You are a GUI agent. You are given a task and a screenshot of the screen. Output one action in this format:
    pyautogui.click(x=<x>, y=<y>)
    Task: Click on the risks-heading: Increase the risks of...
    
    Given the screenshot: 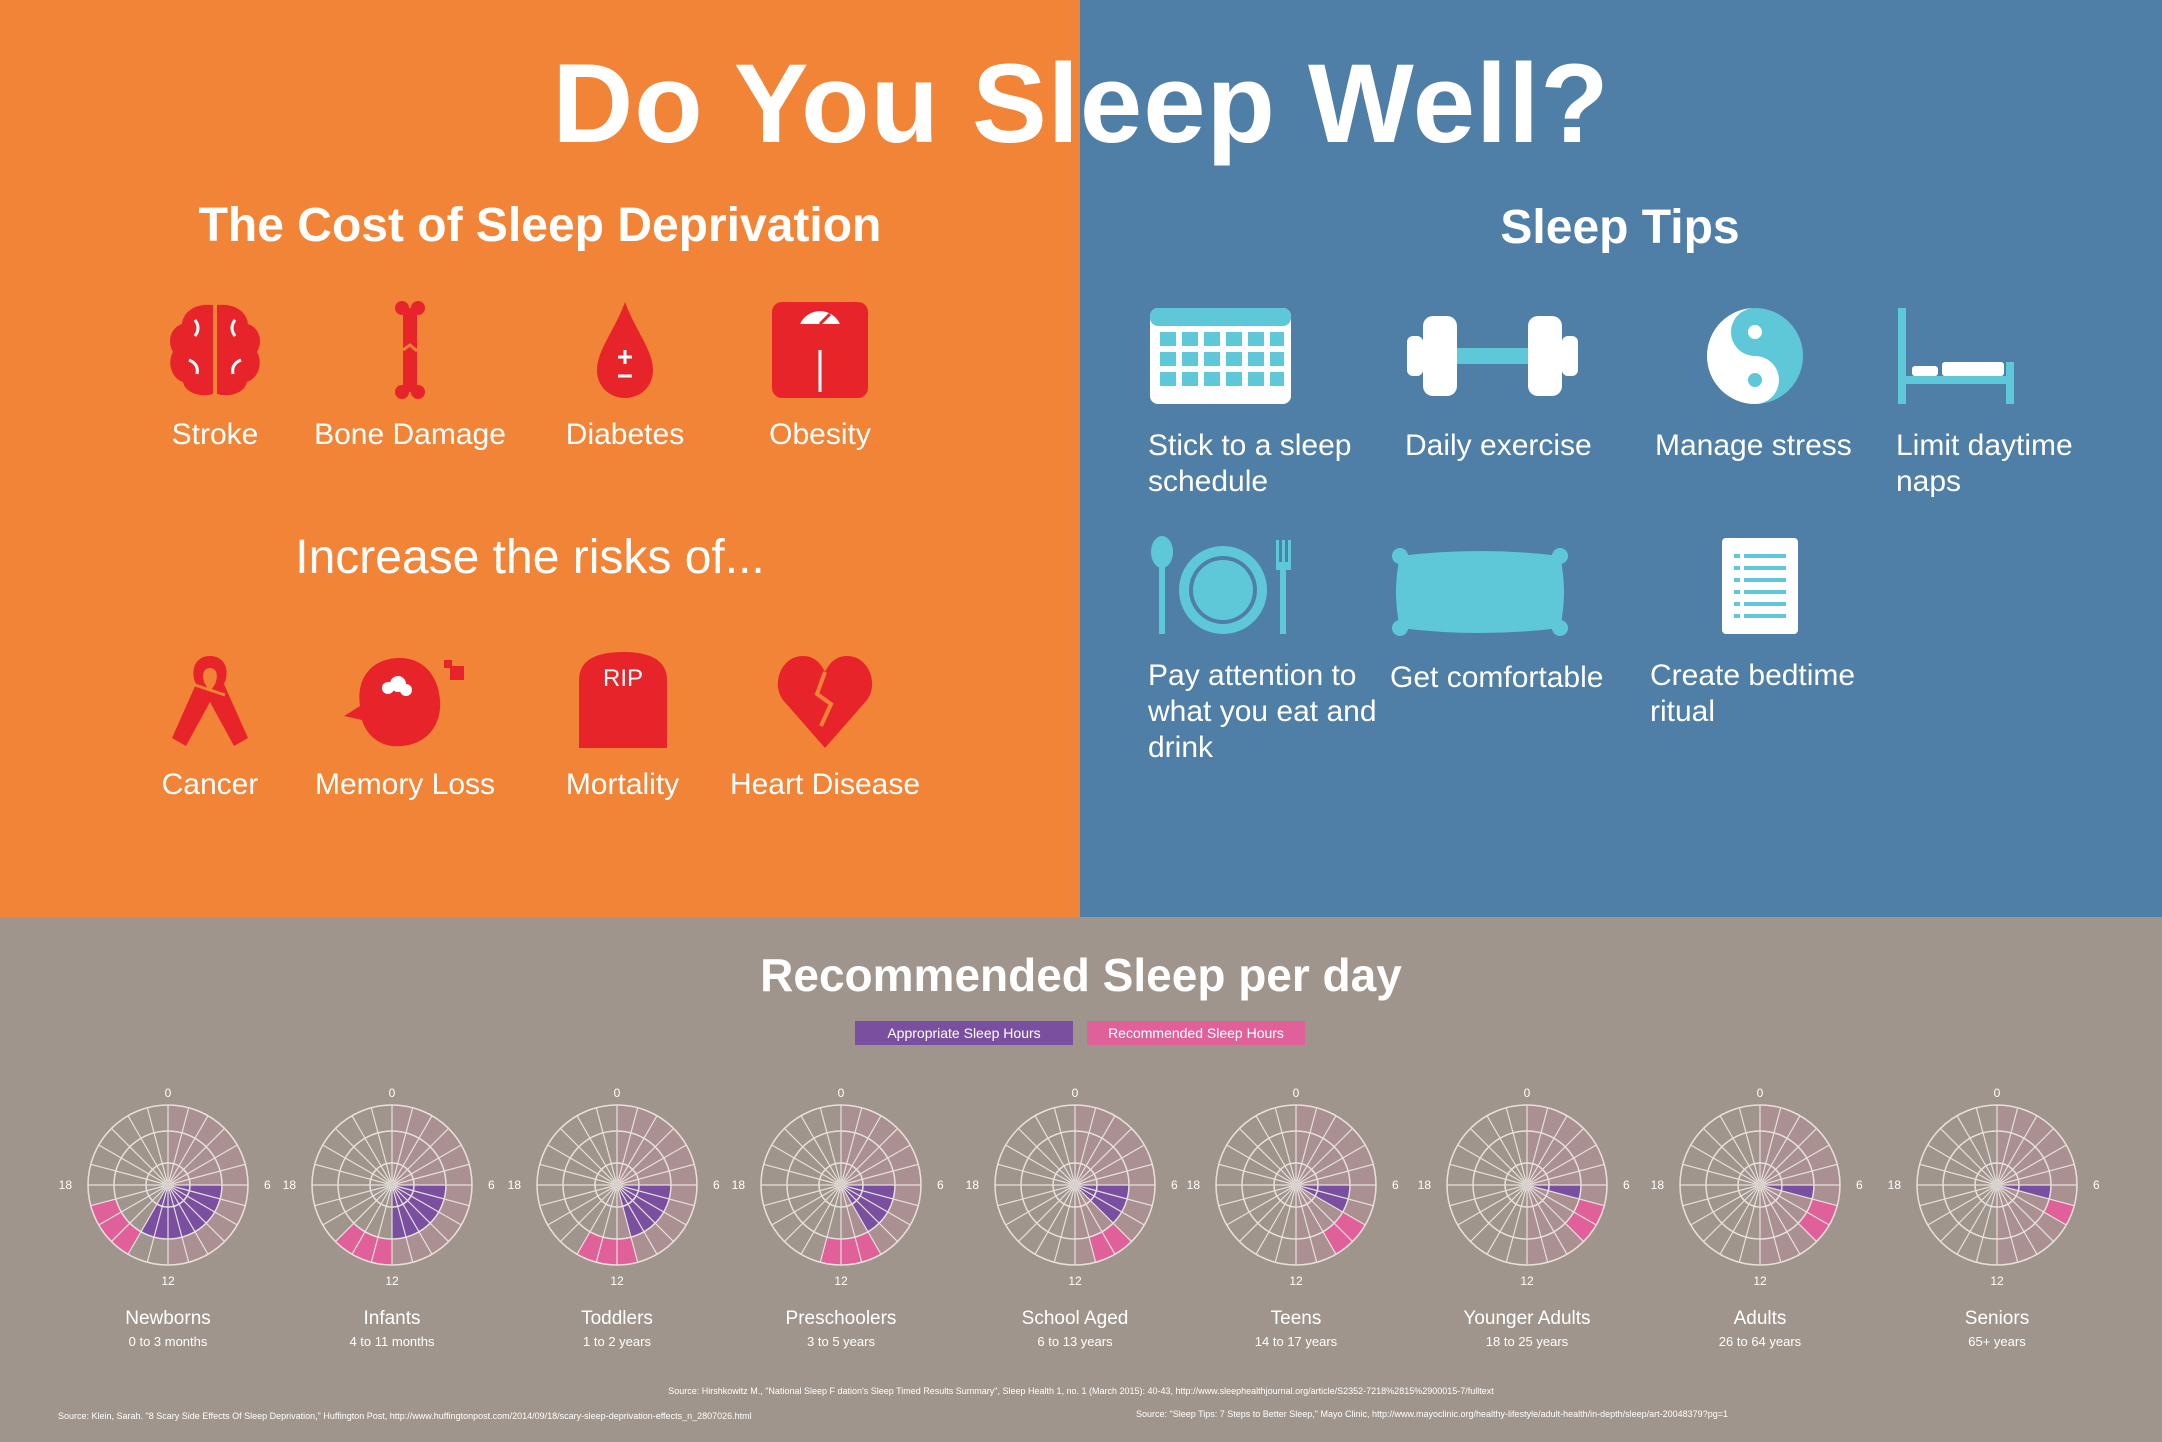 What is the action you would take?
    pyautogui.click(x=530, y=557)
    